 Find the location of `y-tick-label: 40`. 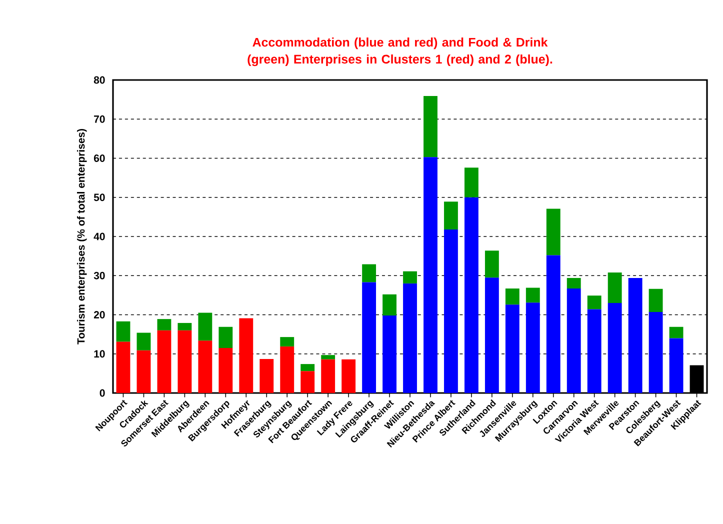

y-tick-label: 40 is located at coordinates (99, 236).